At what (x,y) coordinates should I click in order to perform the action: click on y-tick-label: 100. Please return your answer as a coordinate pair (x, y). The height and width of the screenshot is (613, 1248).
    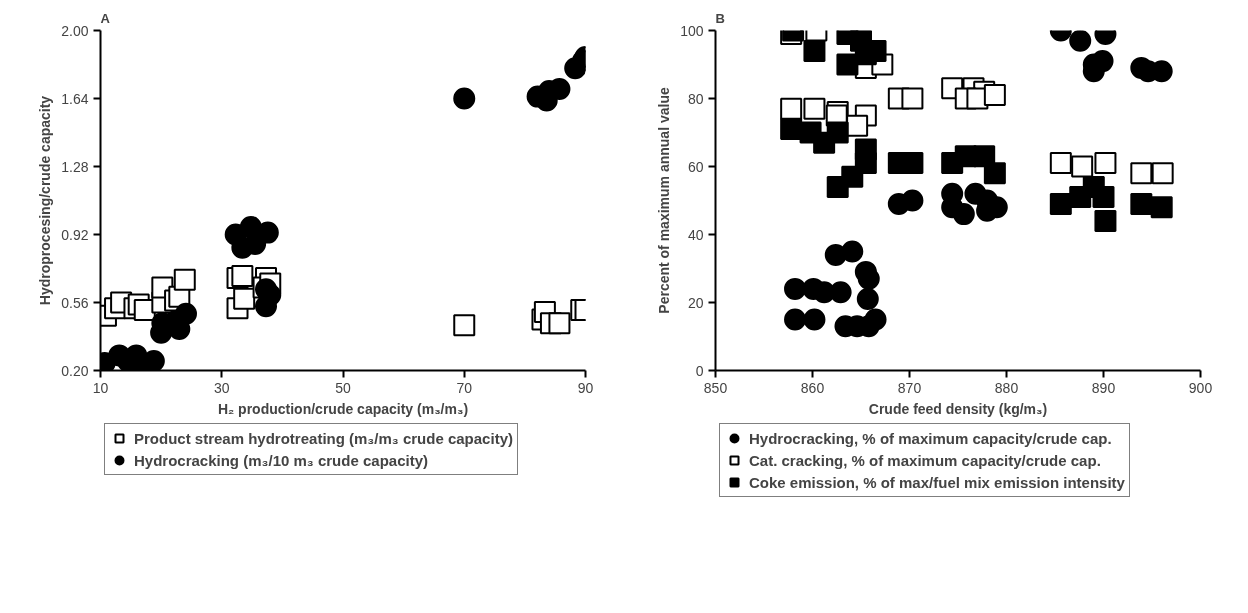
    Looking at the image, I should click on (692, 30).